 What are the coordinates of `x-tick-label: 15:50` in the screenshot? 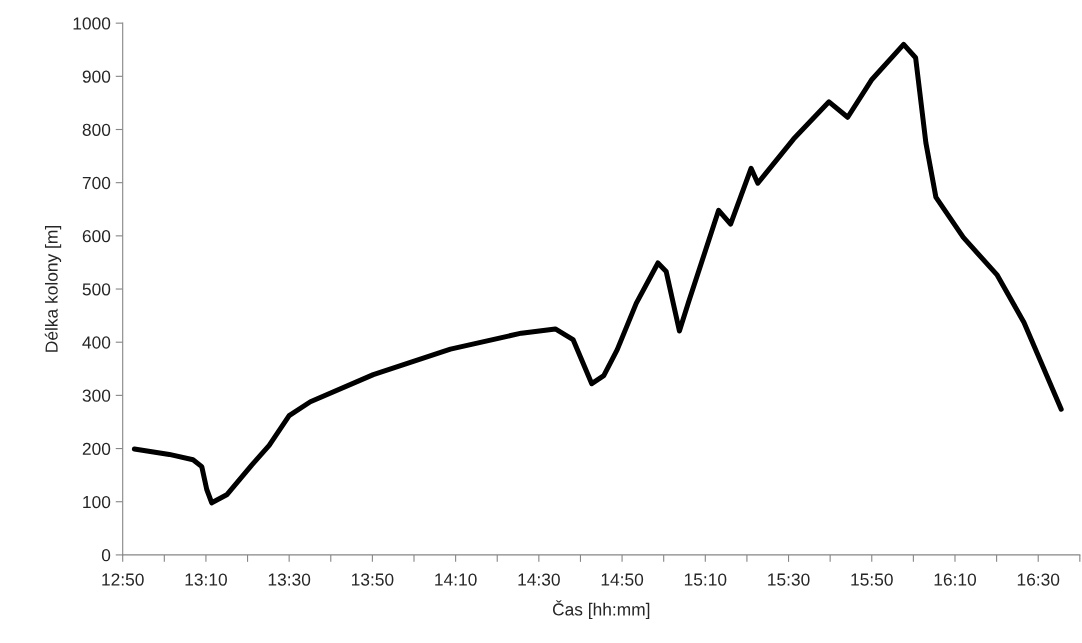 It's located at (872, 579).